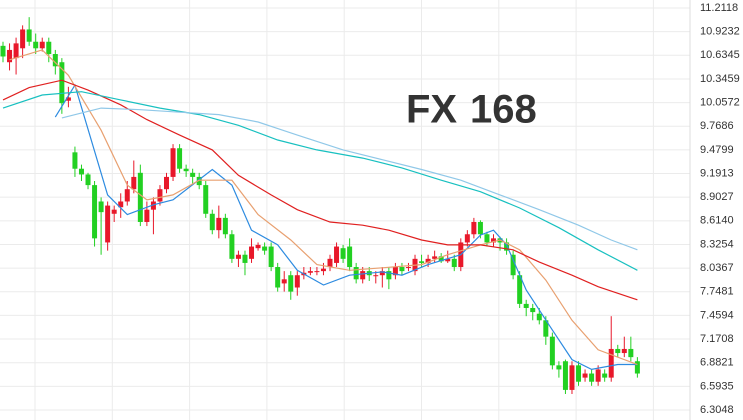  What do you see at coordinates (717, 244) in the screenshot?
I see `y-tick-label: 8.3254` at bounding box center [717, 244].